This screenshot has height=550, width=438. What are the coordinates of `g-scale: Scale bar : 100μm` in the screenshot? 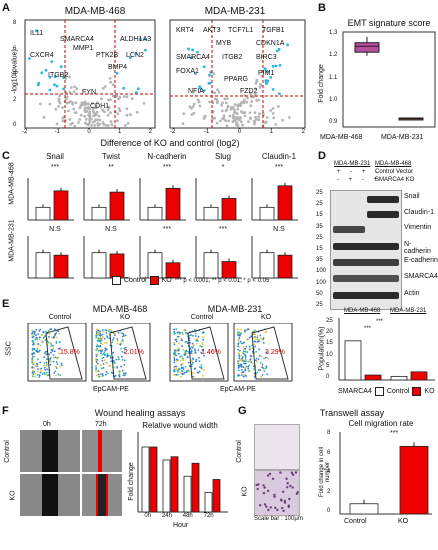 It's located at (278, 519).